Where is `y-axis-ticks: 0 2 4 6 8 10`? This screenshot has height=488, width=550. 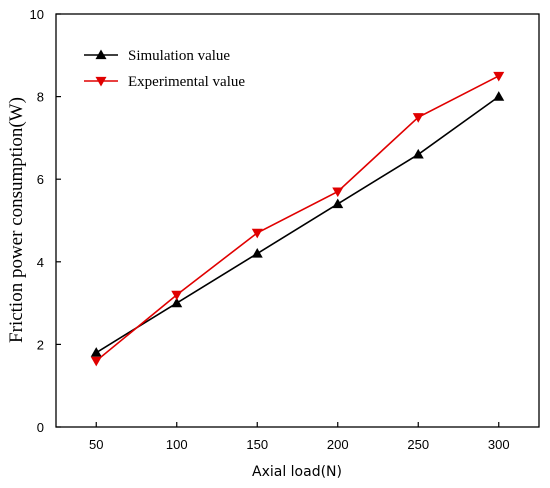
y-axis-ticks: 0 2 4 6 8 10 is located at coordinates (45, 221).